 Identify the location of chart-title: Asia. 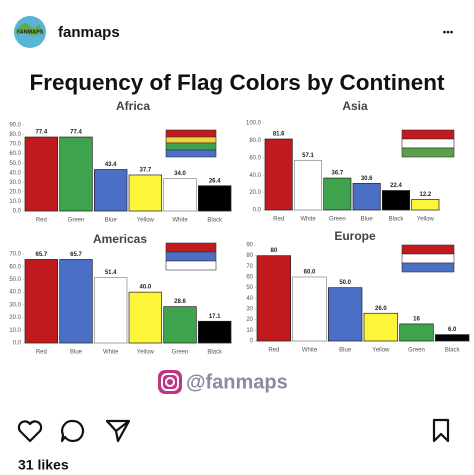
(355, 106).